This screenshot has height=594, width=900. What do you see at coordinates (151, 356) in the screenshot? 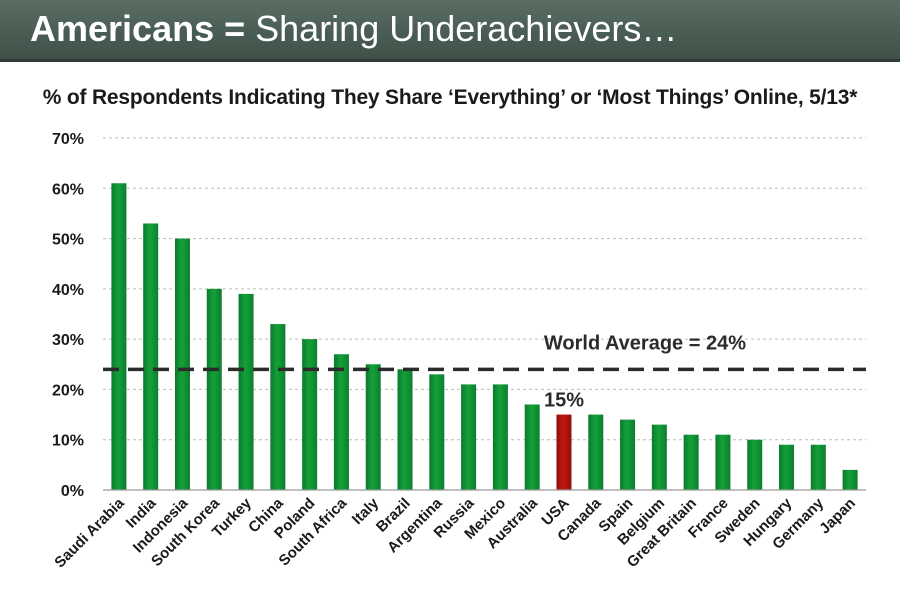
I see `bar-india` at bounding box center [151, 356].